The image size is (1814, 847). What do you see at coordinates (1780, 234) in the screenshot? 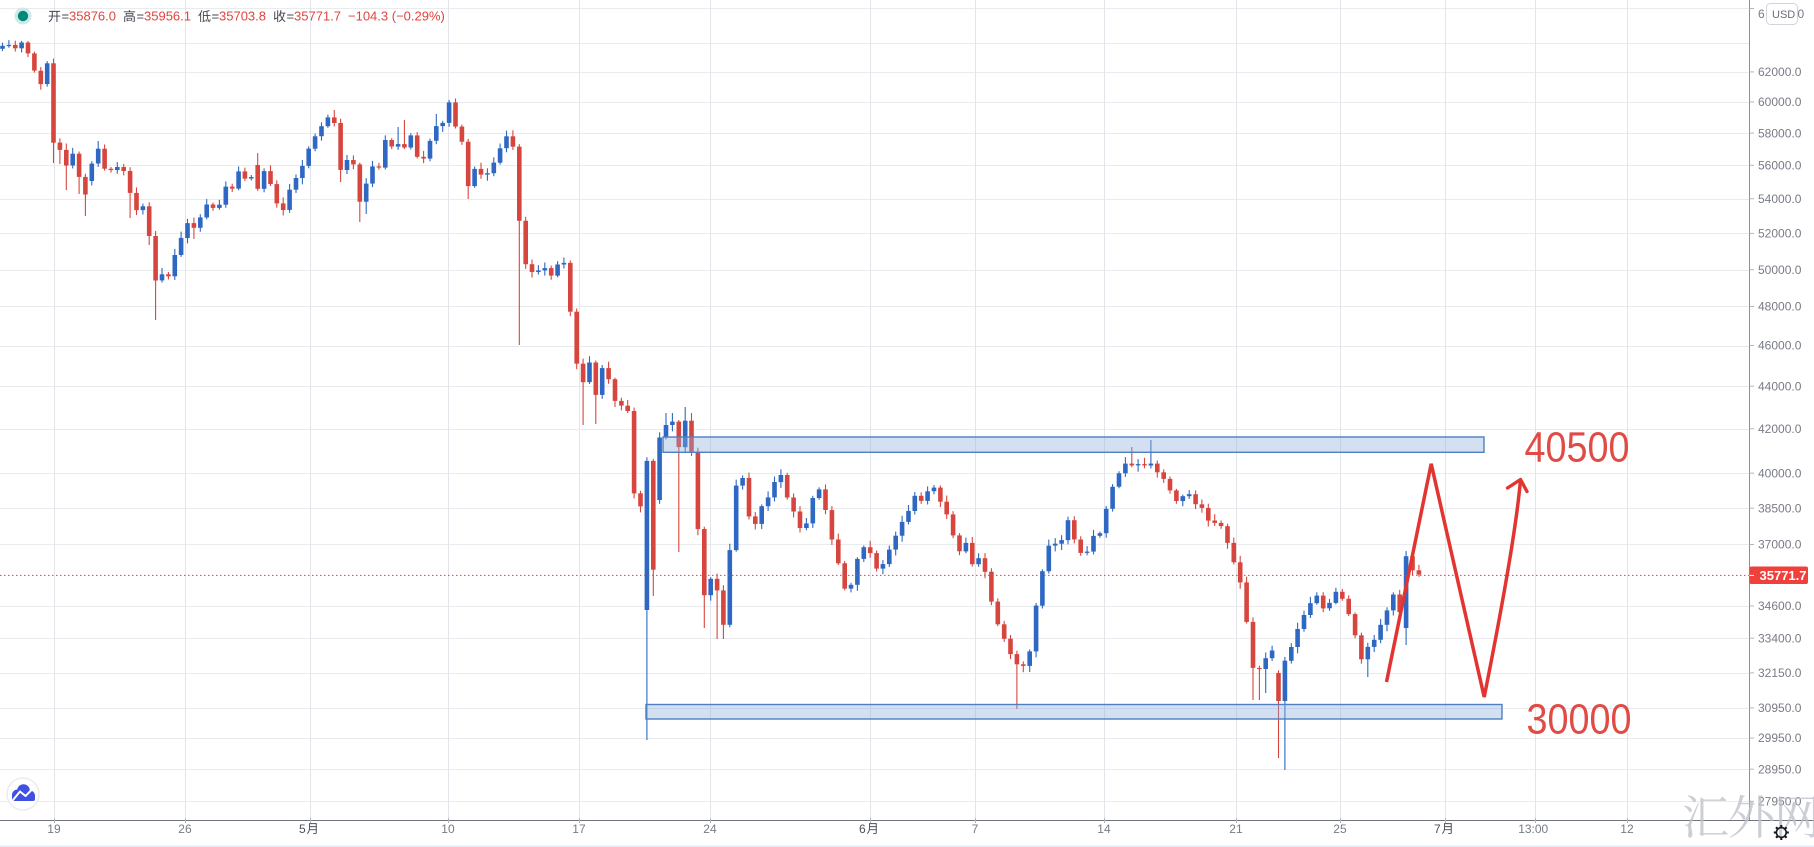
I see `svg-text: 52000.0` at bounding box center [1780, 234].